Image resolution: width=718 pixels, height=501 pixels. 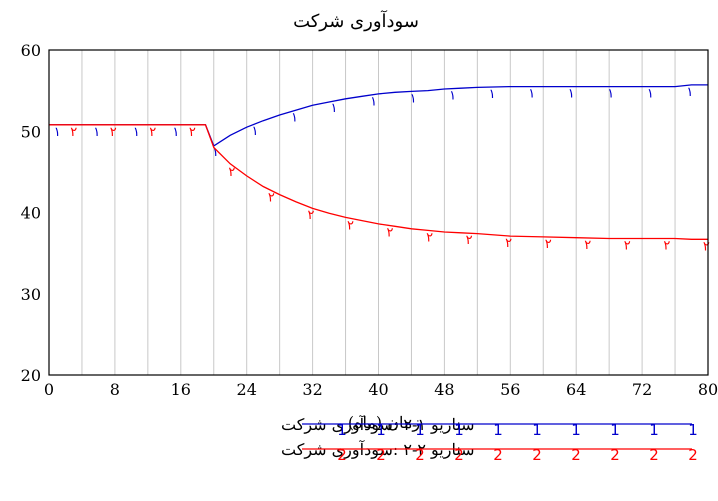 What do you see at coordinates (115, 389) in the screenshot?
I see `x-tick-label: 8` at bounding box center [115, 389].